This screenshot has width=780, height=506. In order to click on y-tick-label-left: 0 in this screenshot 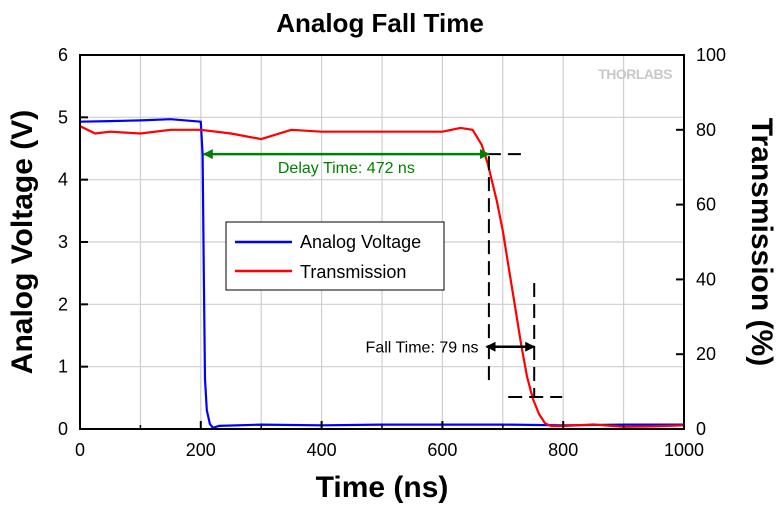, I will do `click(63, 429)`.